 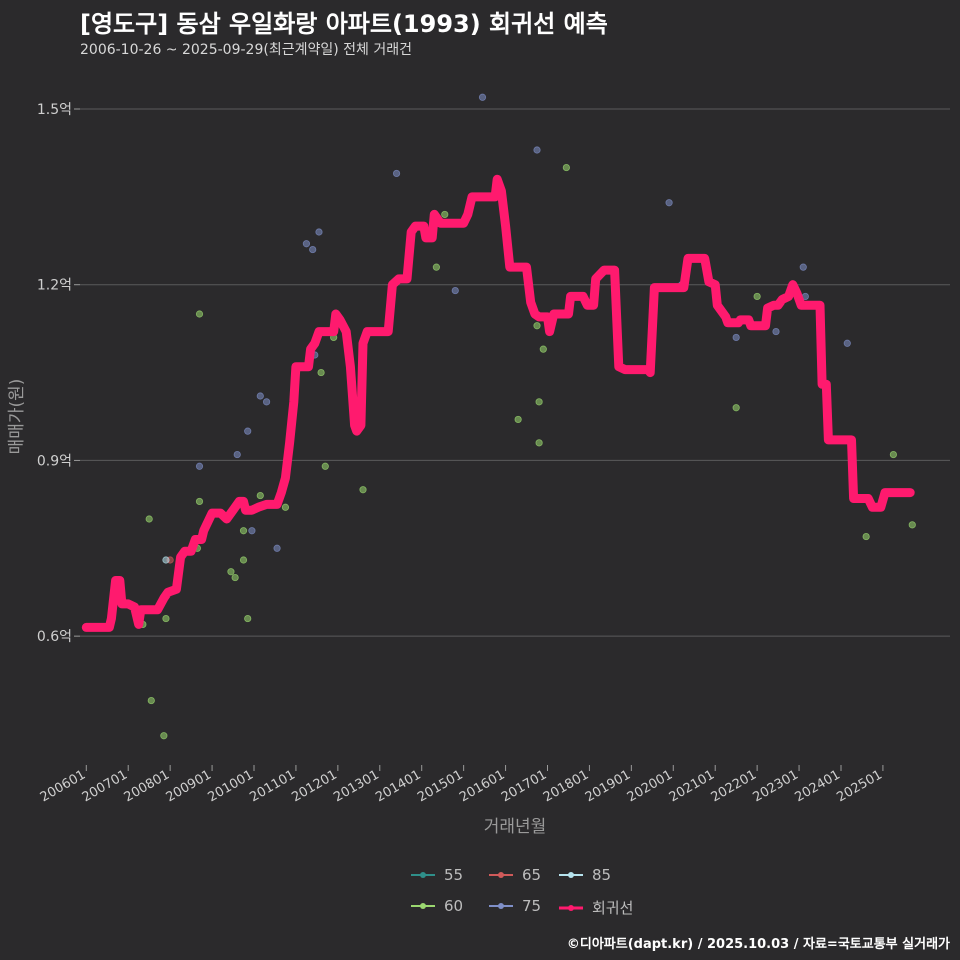 I want to click on x-tick-label: 201401, so click(x=398, y=786).